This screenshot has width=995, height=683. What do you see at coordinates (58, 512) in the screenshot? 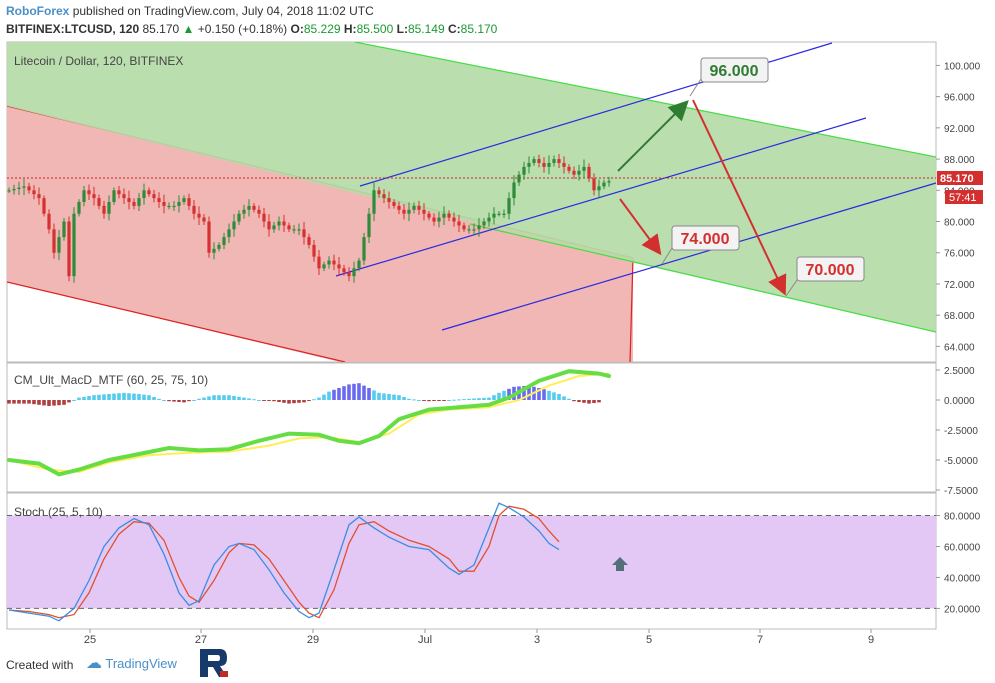
I see `stoch-title: Stoch (25, 5, 10)` at bounding box center [58, 512].